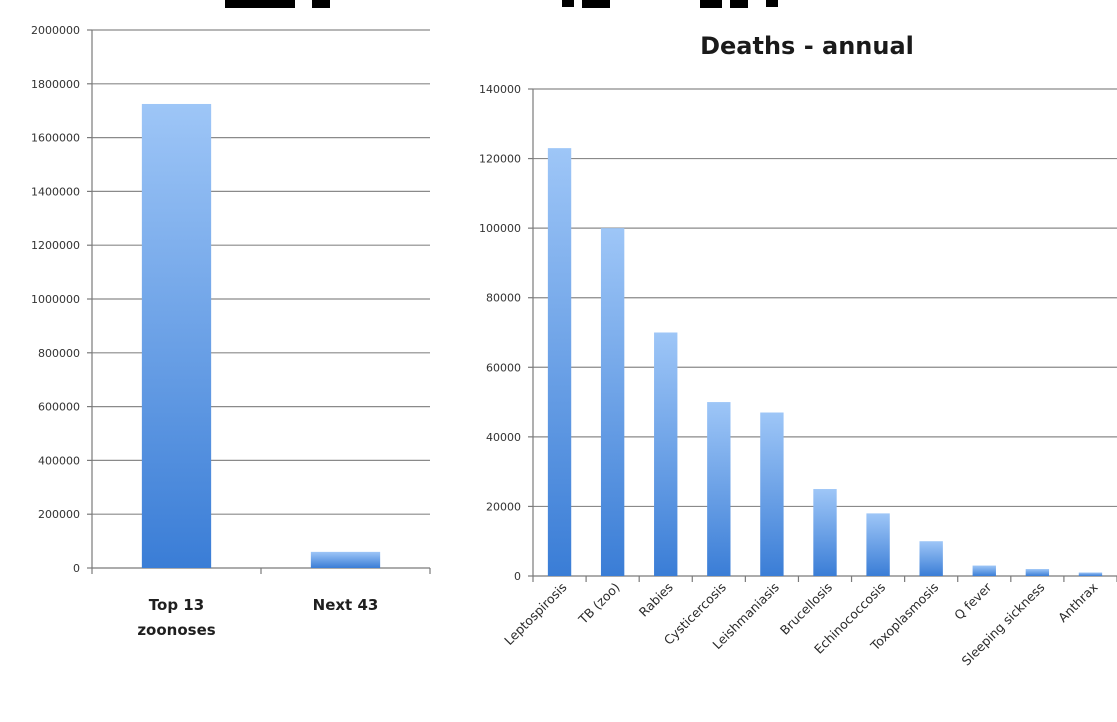 The width and height of the screenshot is (1117, 722). I want to click on right-ytick-label: 120000, so click(500, 159).